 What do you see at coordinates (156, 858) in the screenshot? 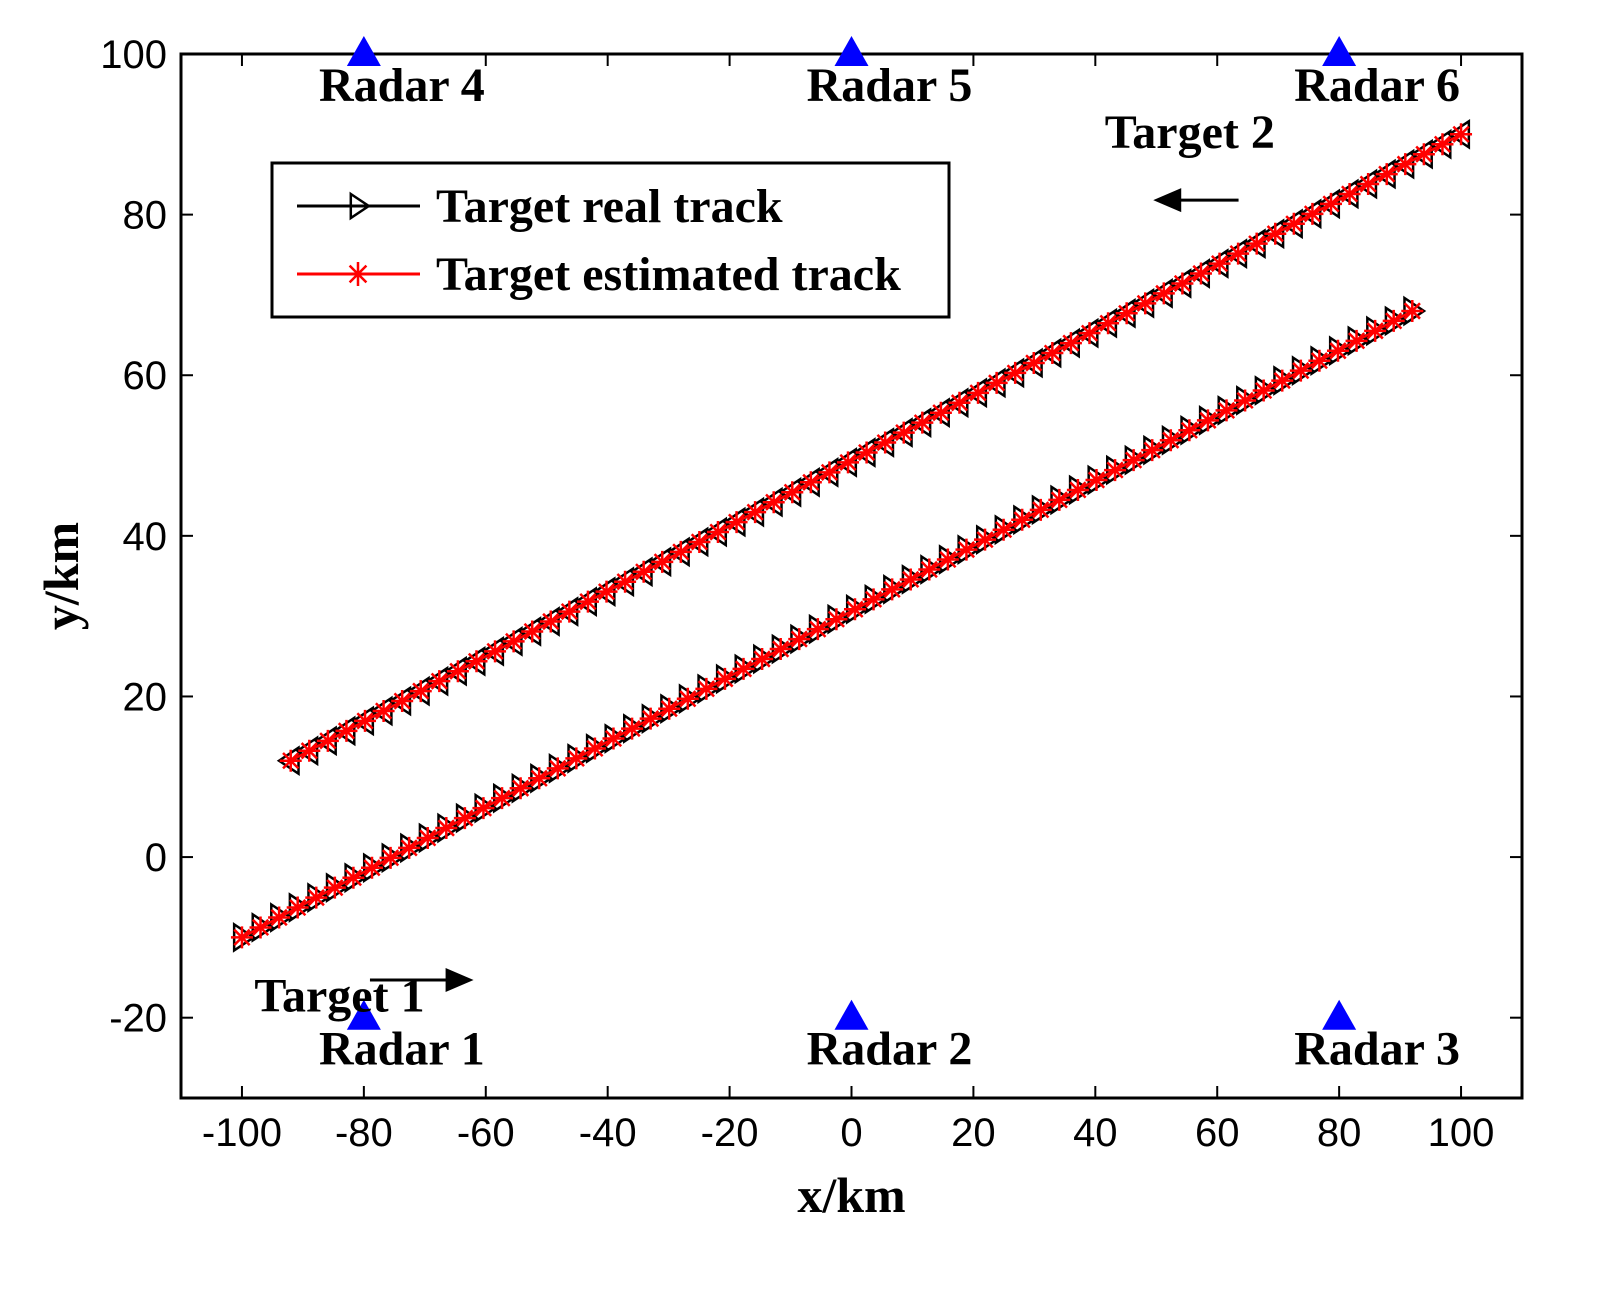
I see `y-tick-label: 0` at bounding box center [156, 858].